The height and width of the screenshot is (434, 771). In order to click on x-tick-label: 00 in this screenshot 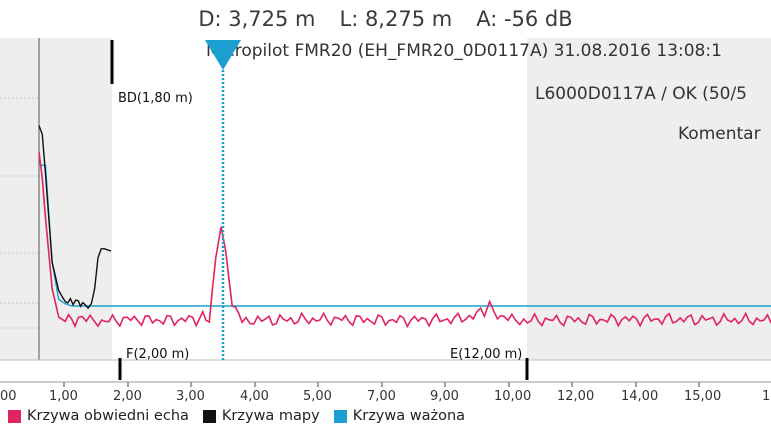, I will do `click(8, 396)`.